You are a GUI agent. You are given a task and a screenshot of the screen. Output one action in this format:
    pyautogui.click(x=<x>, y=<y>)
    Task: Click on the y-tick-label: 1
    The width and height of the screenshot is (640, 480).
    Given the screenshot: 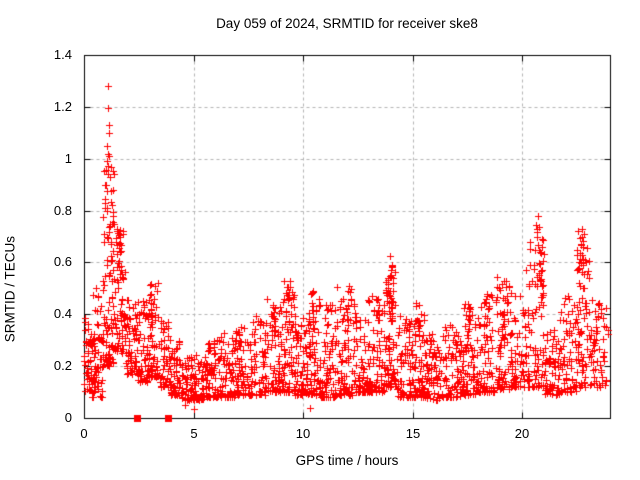 What is the action you would take?
    pyautogui.click(x=68, y=158)
    